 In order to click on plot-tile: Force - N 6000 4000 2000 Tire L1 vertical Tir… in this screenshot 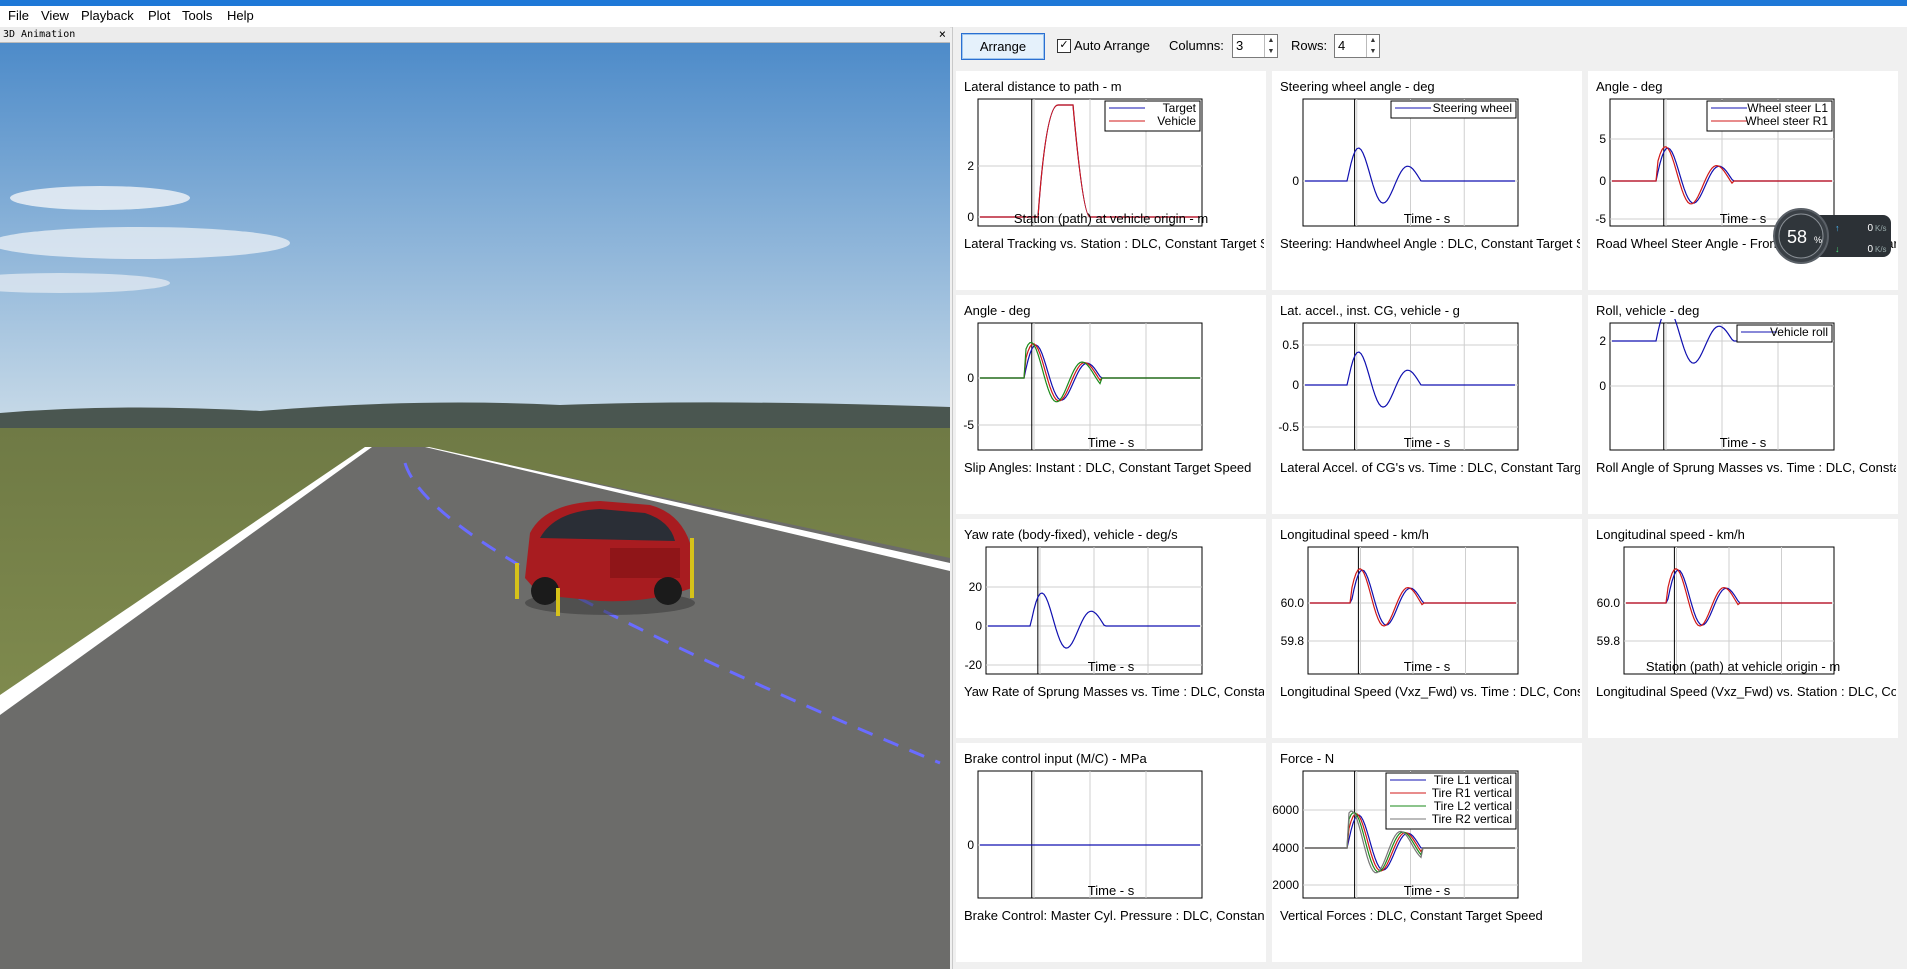, I will do `click(1427, 852)`.